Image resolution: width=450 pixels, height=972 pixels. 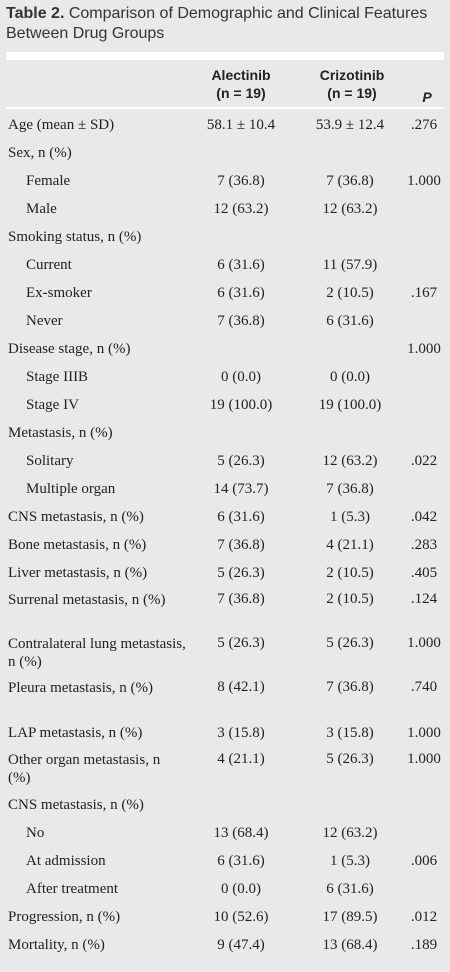 I want to click on crizotinib-label: Crizotinib, so click(x=352, y=75).